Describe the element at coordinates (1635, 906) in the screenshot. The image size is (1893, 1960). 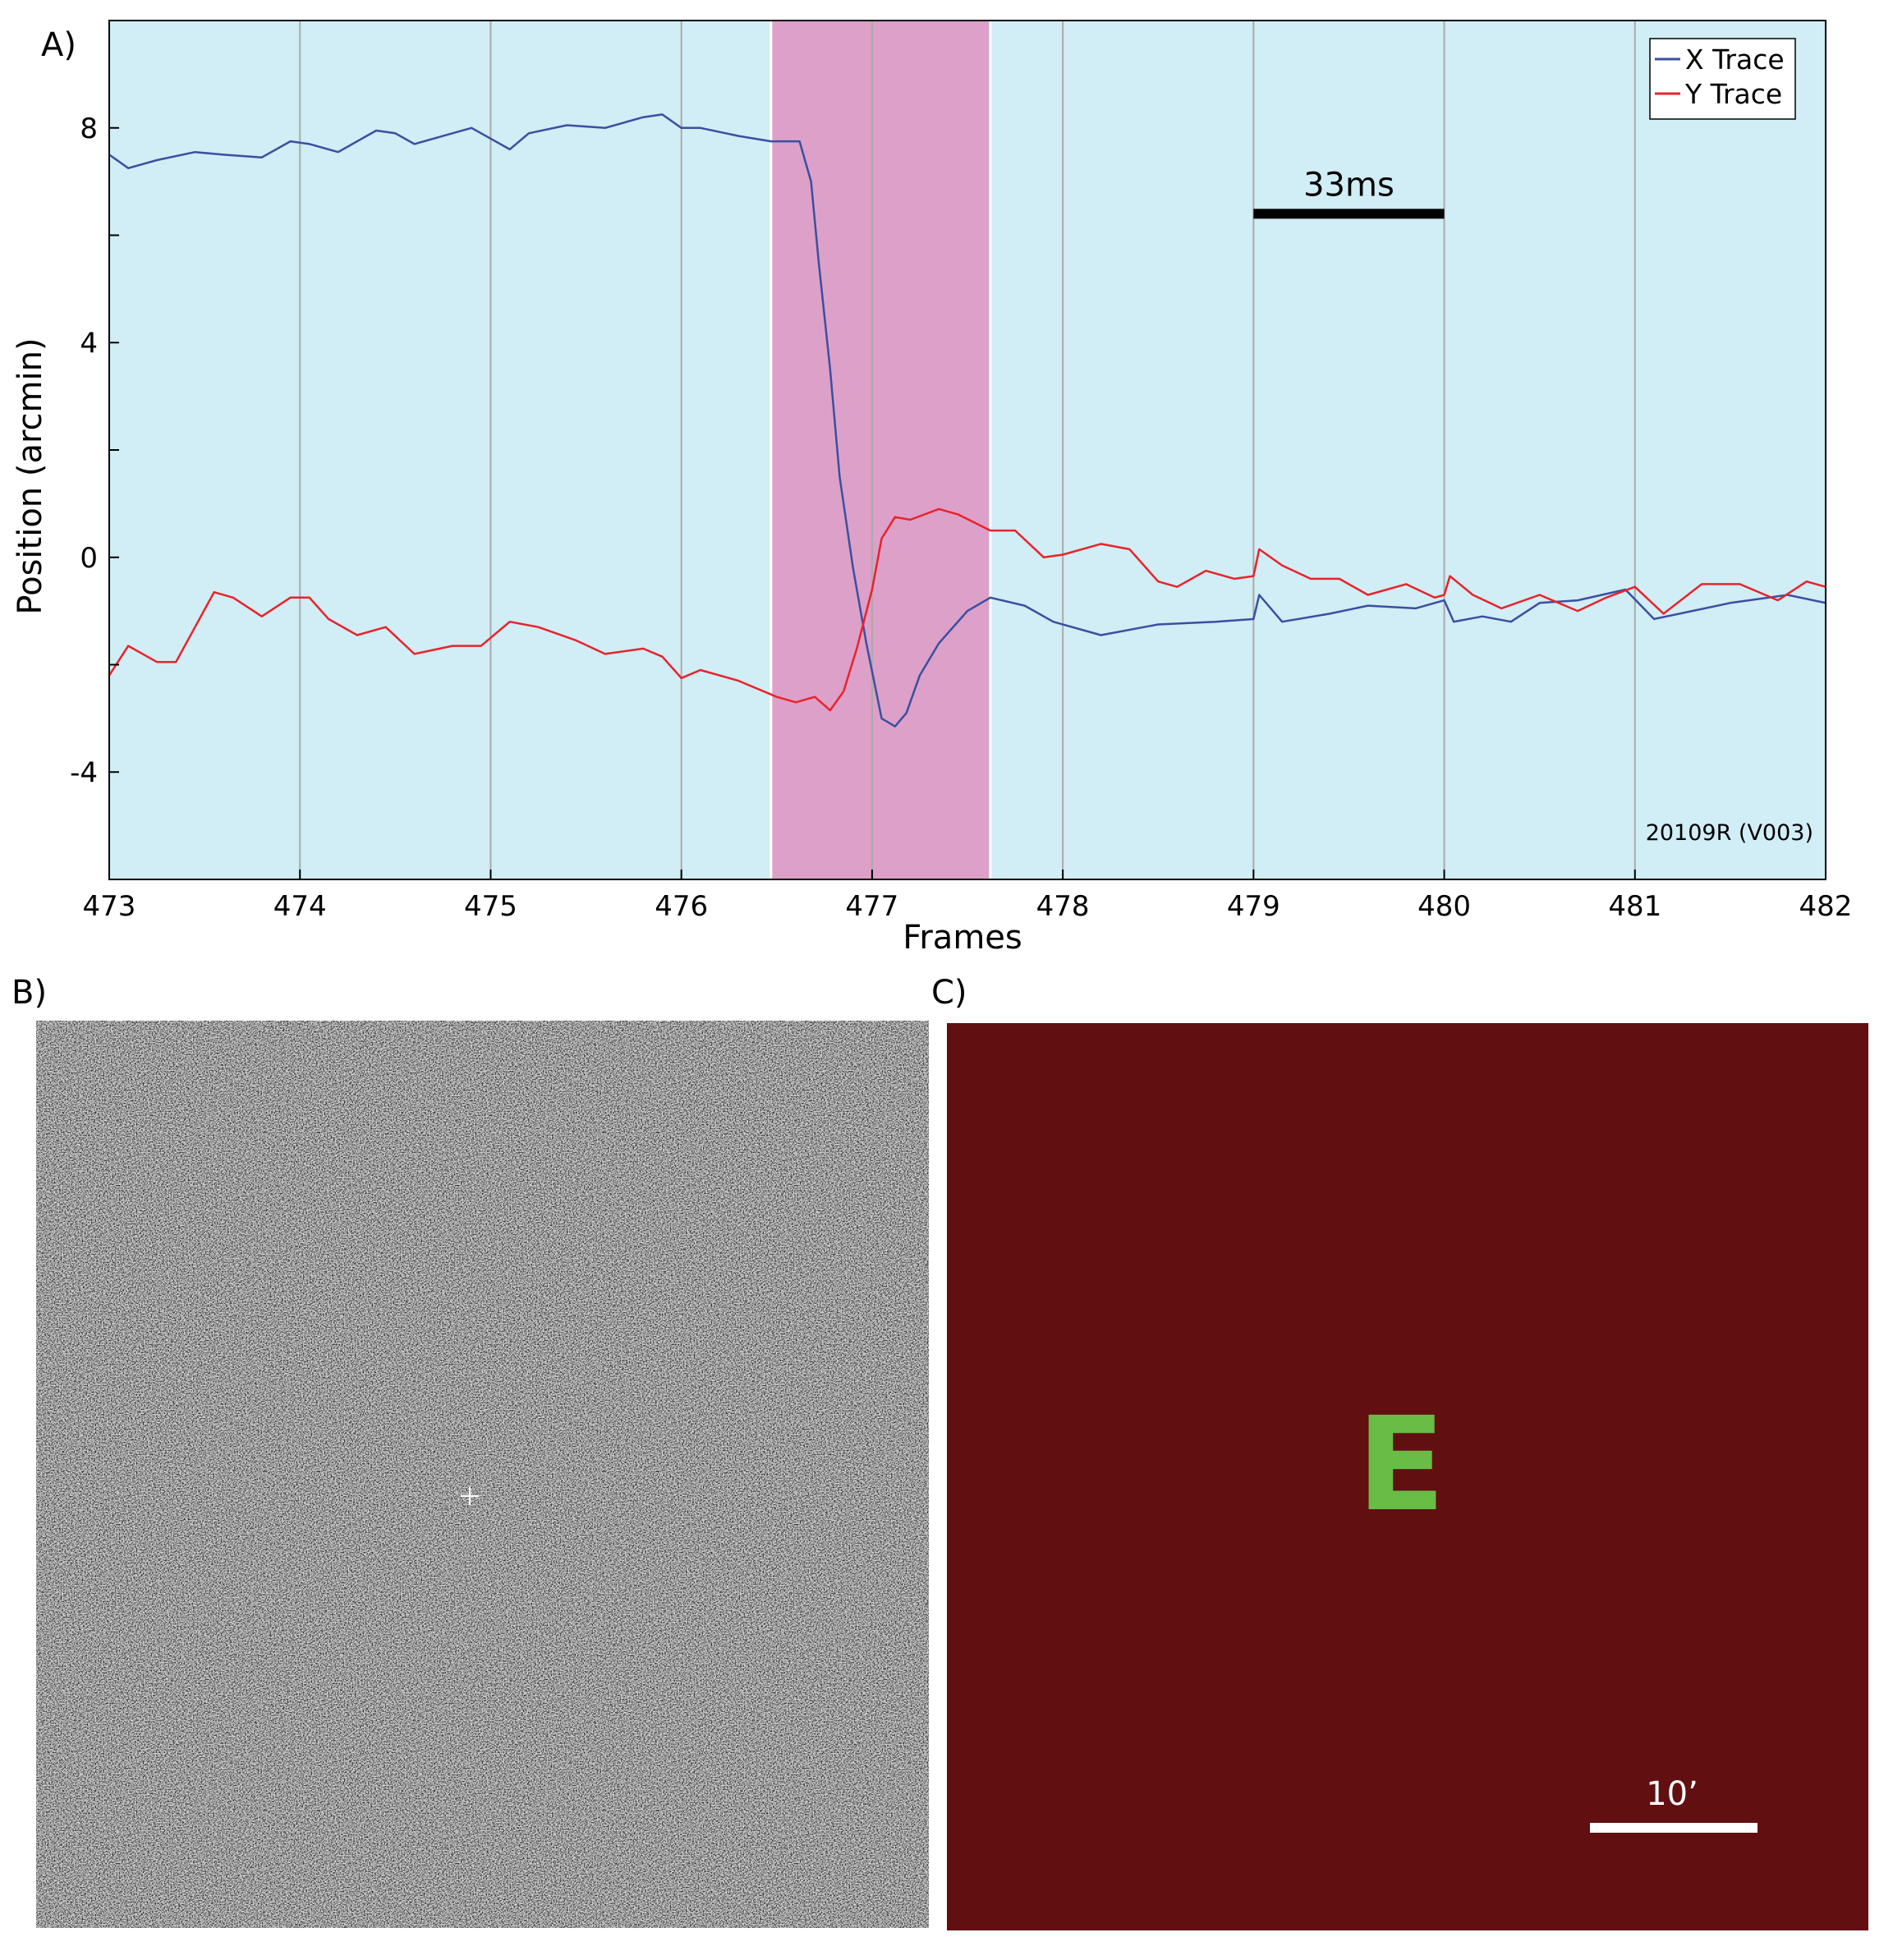
I see `x-tick-label-481: 481` at that location.